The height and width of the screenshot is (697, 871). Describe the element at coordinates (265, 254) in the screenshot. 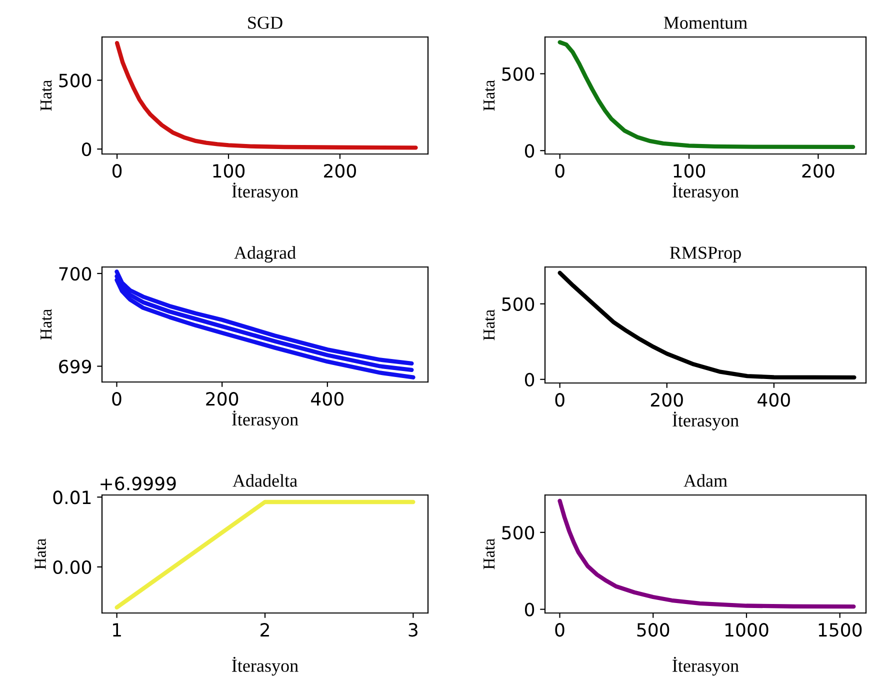

I see `chart-title: Adagrad` at that location.